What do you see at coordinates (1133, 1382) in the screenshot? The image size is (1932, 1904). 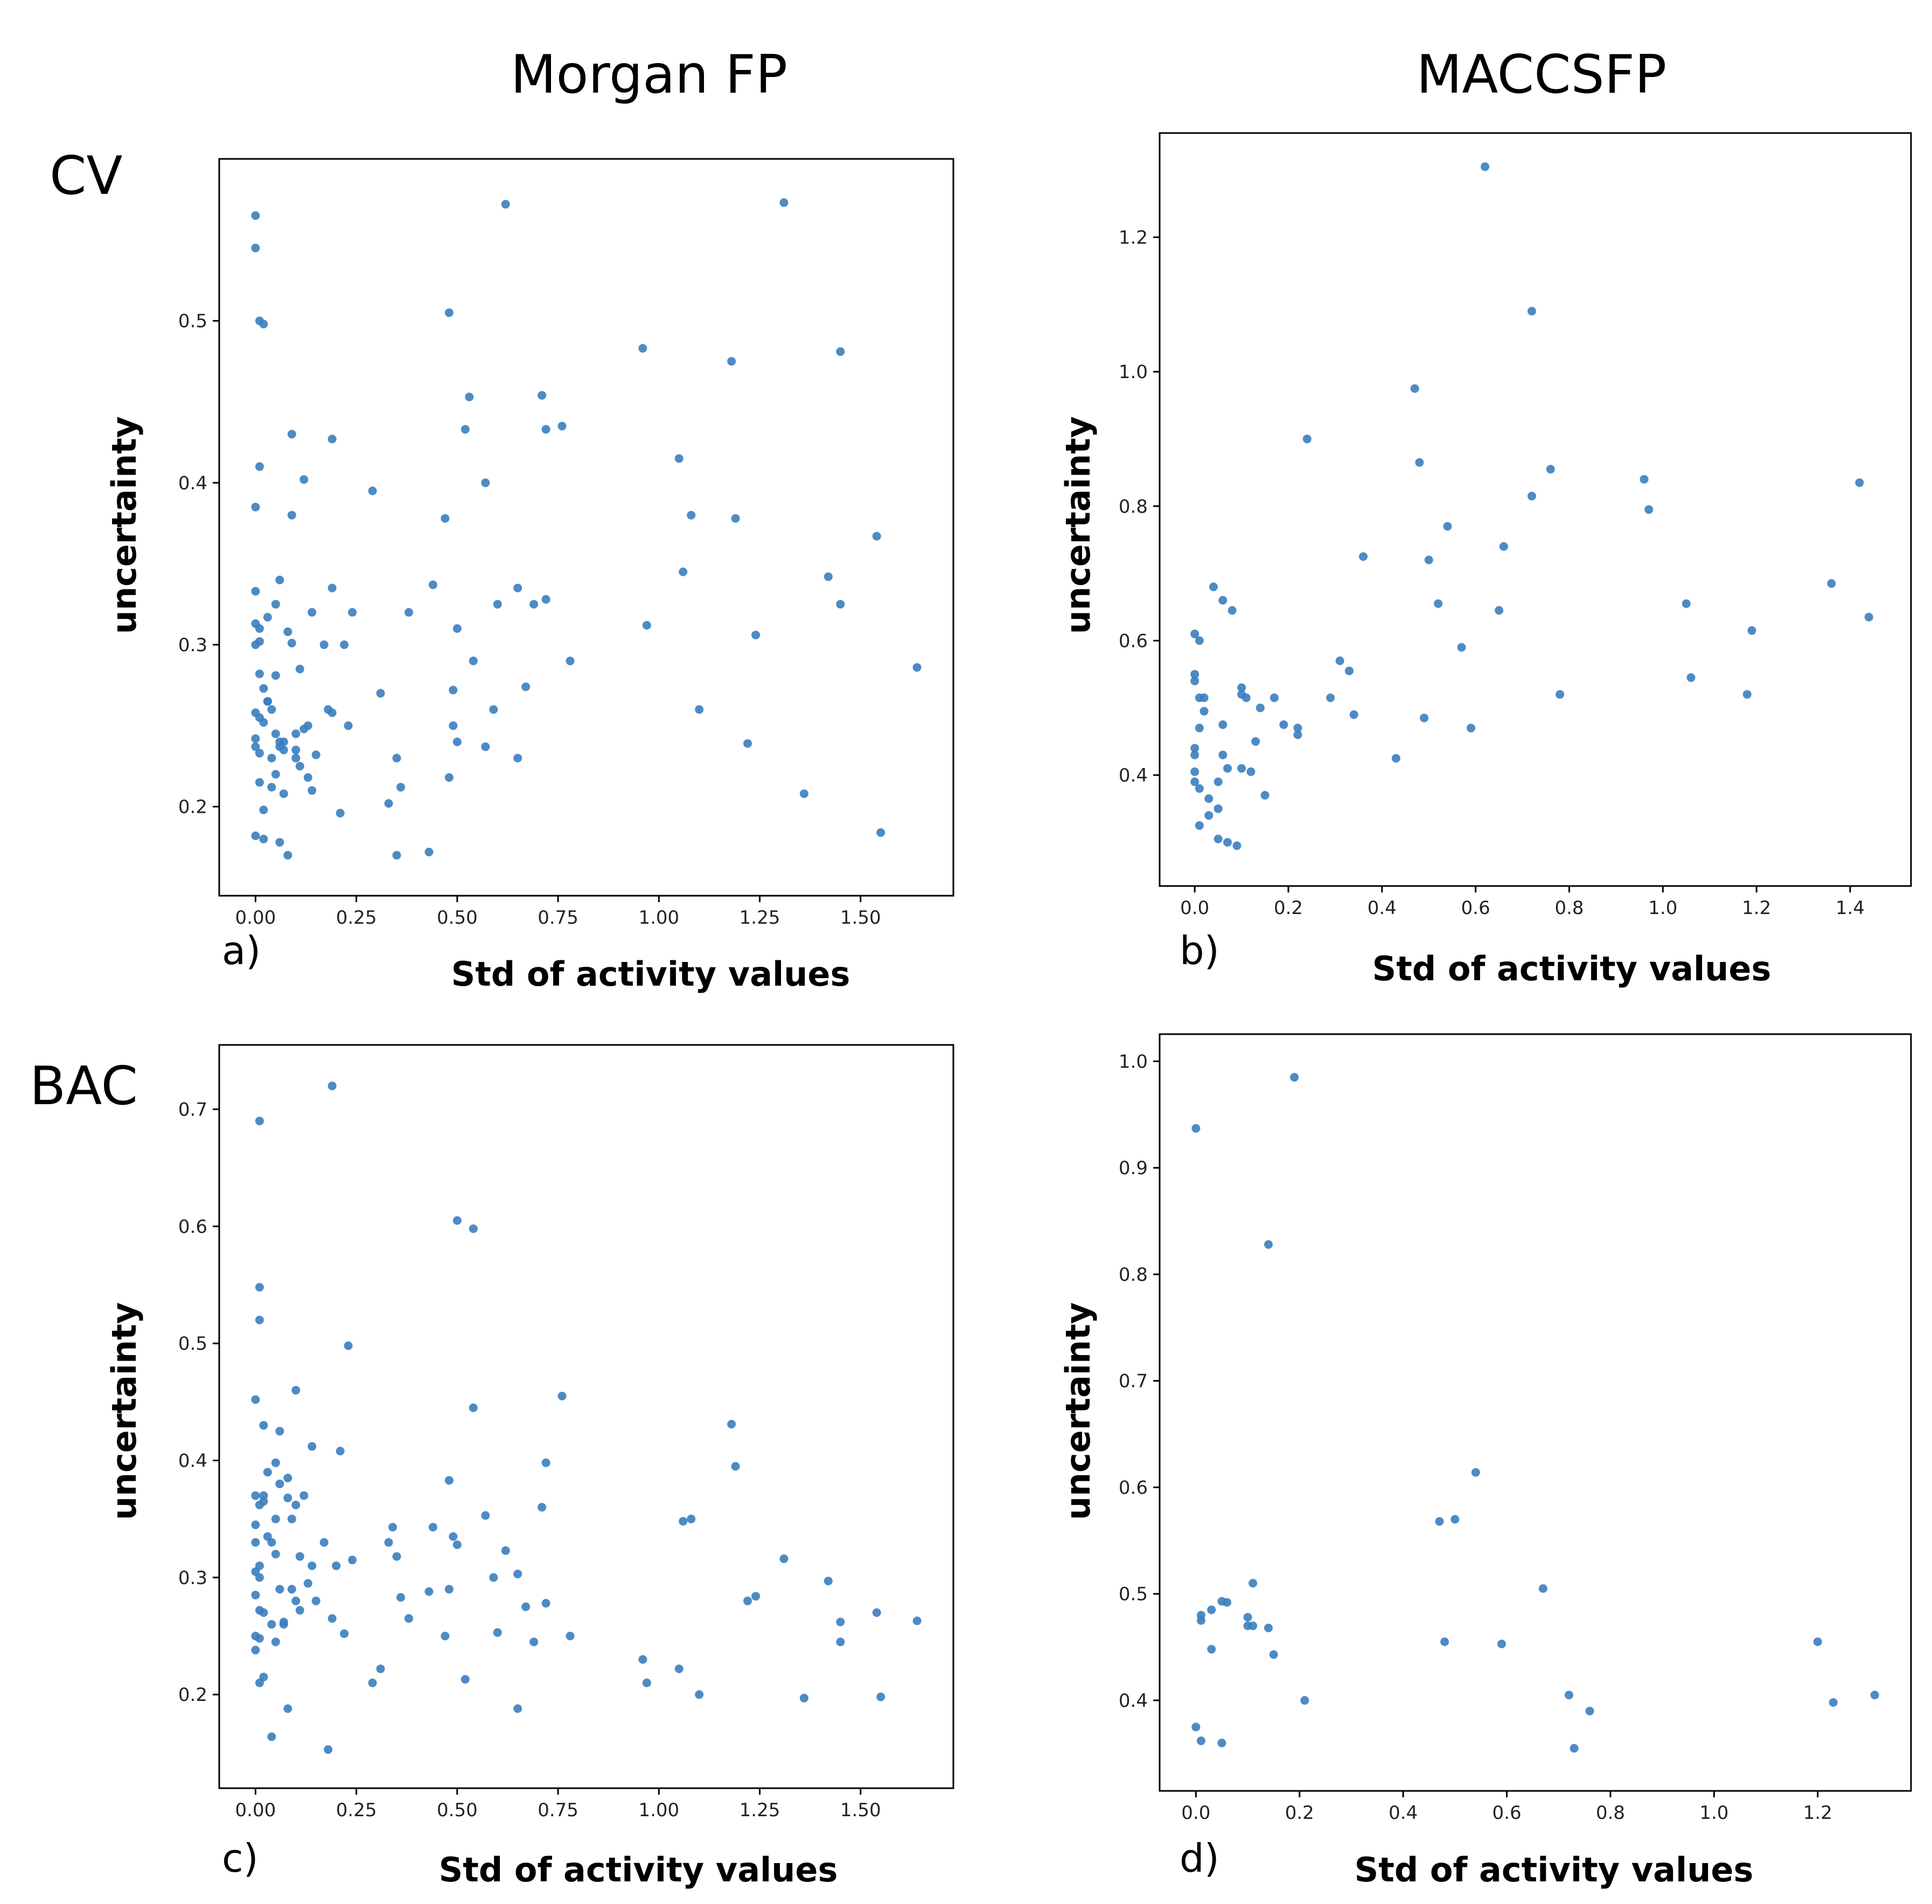 I see `y-tick-label-d-3: 0.7` at bounding box center [1133, 1382].